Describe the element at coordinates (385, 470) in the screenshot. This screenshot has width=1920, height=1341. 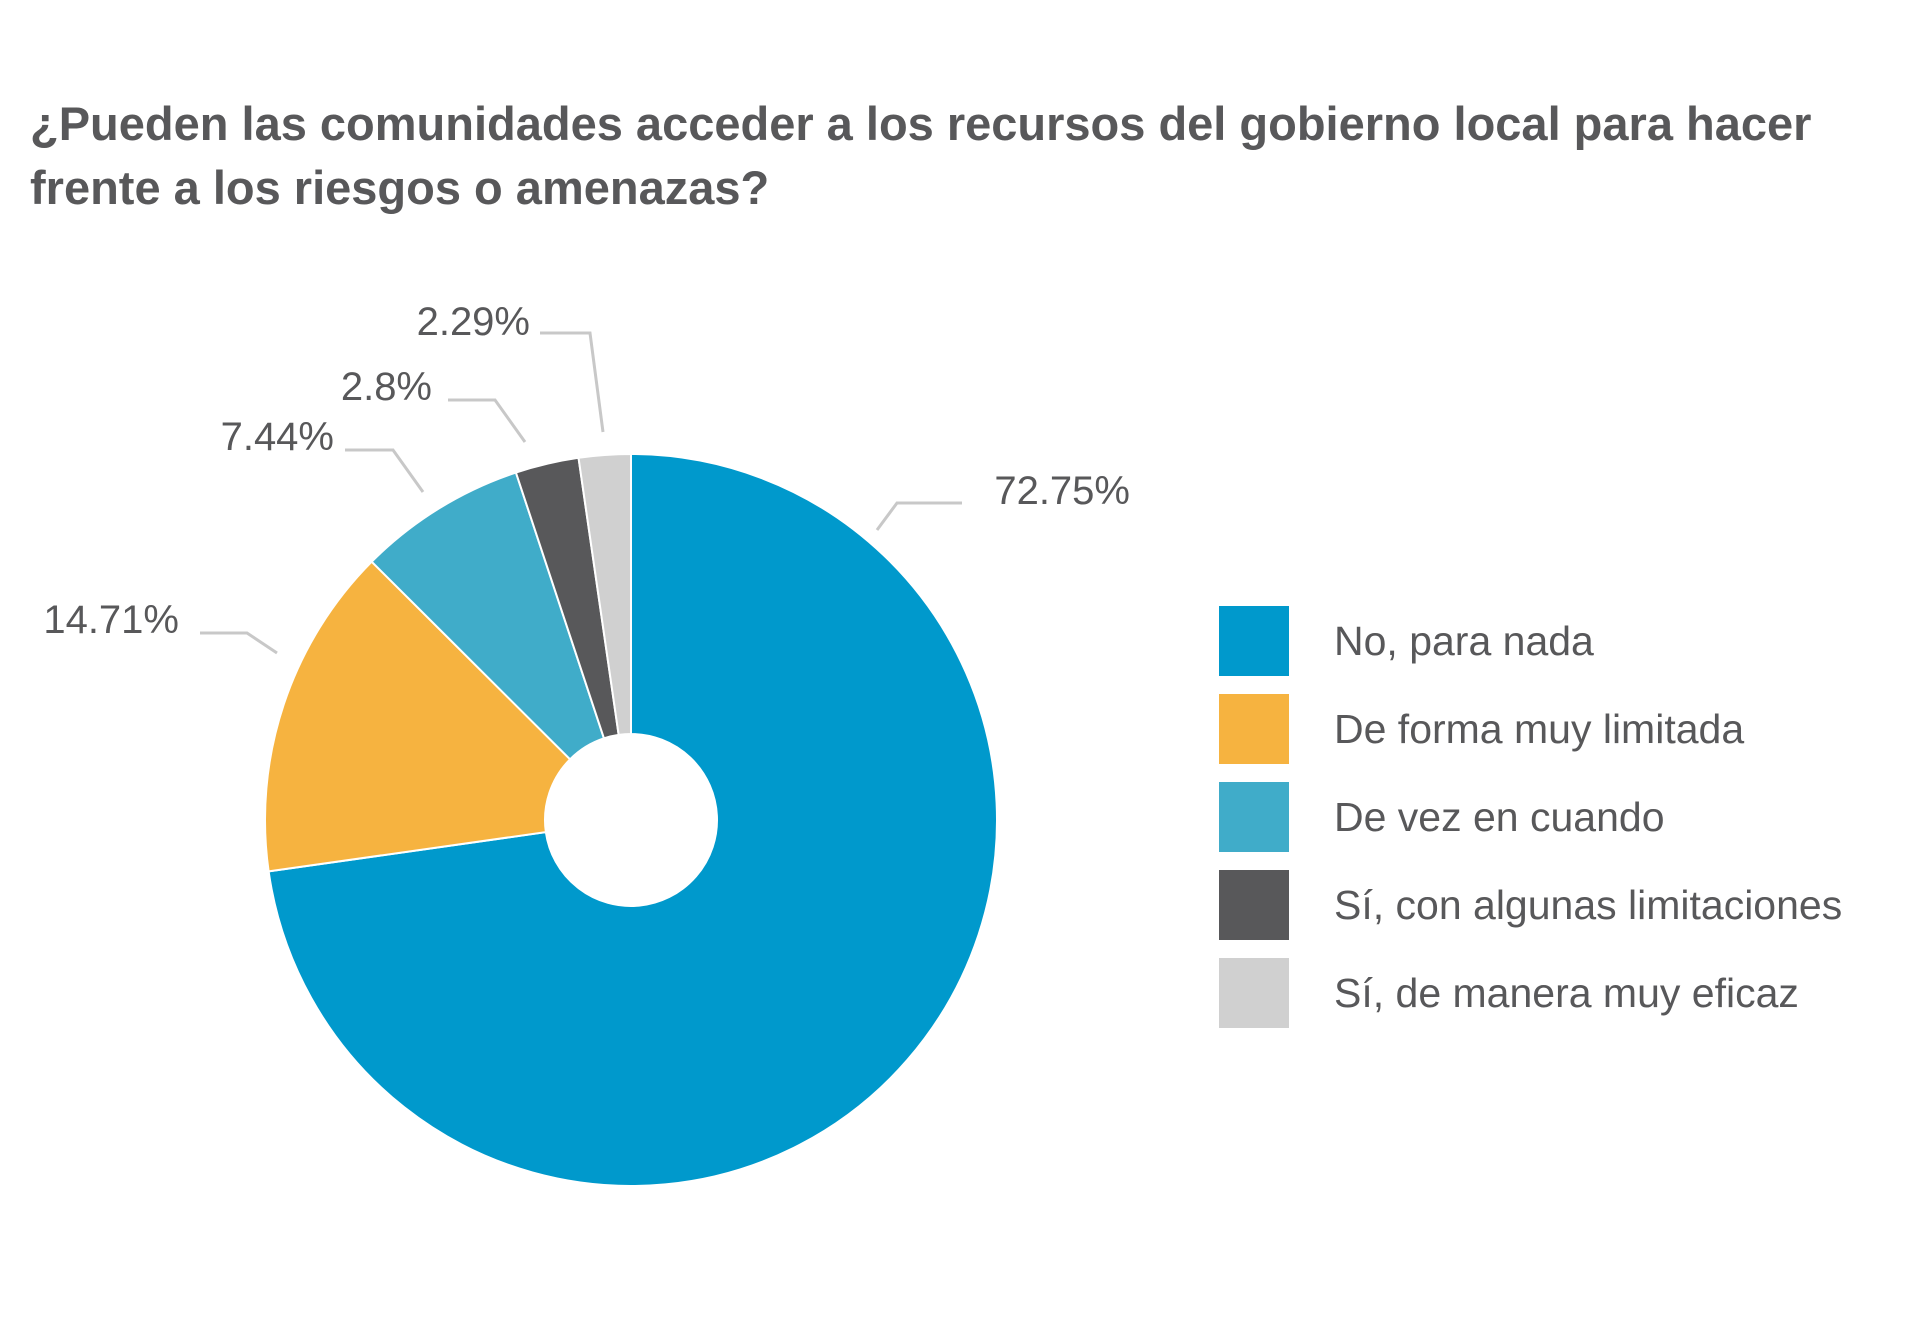
I see `callout-line-de-vez-en-cuando` at that location.